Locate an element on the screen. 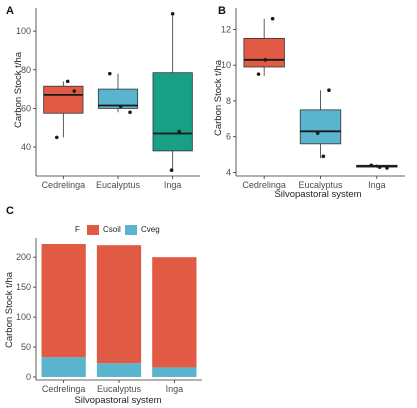 The image size is (417, 408). box-a-cedrelinga is located at coordinates (63, 99).